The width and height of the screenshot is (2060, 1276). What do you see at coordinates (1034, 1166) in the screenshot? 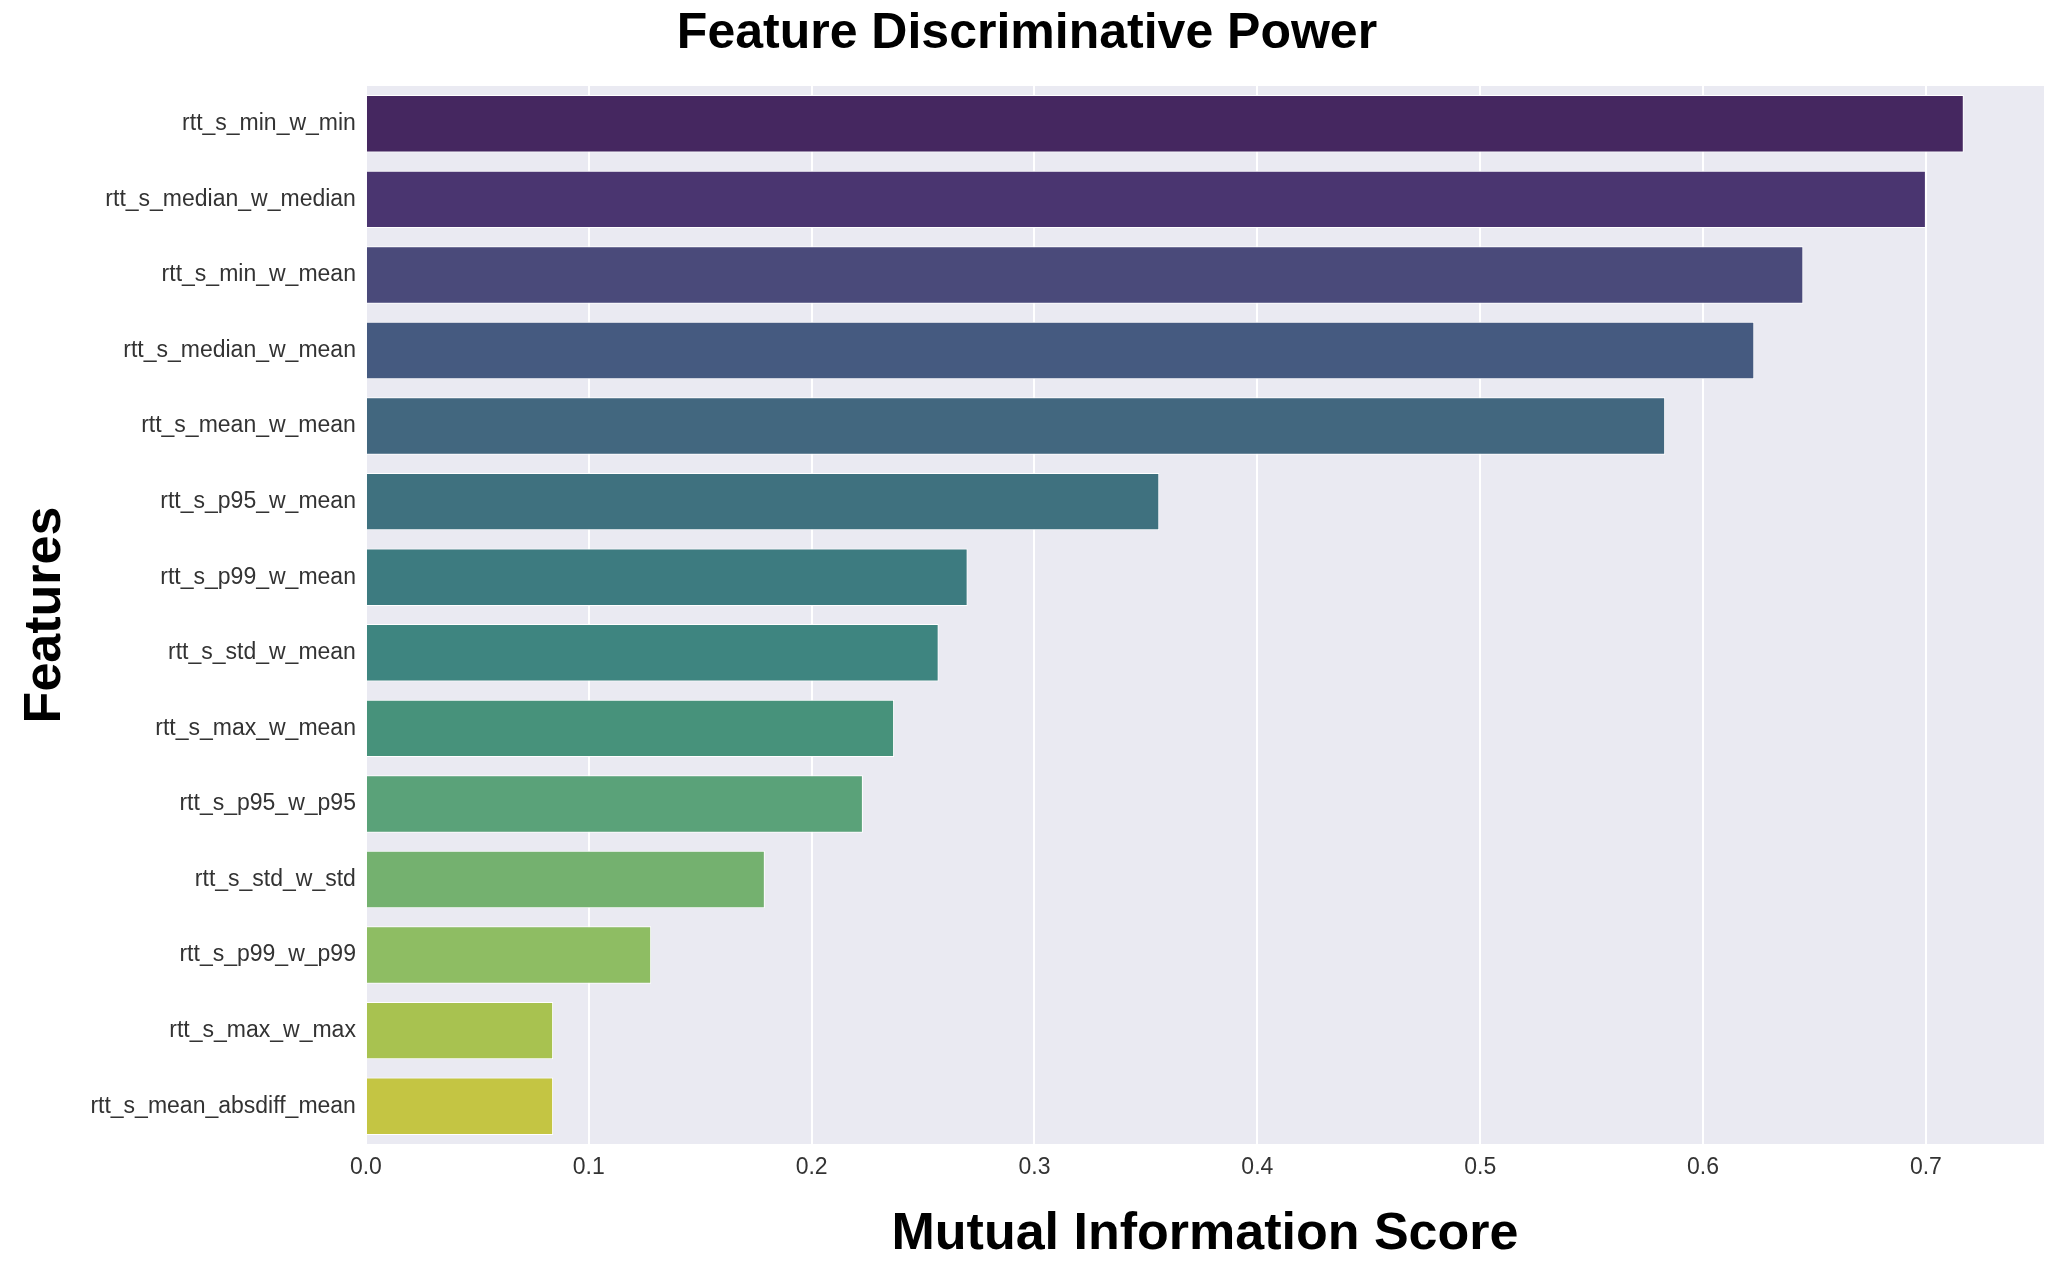
I see `x-tick-label: 0.3` at bounding box center [1034, 1166].